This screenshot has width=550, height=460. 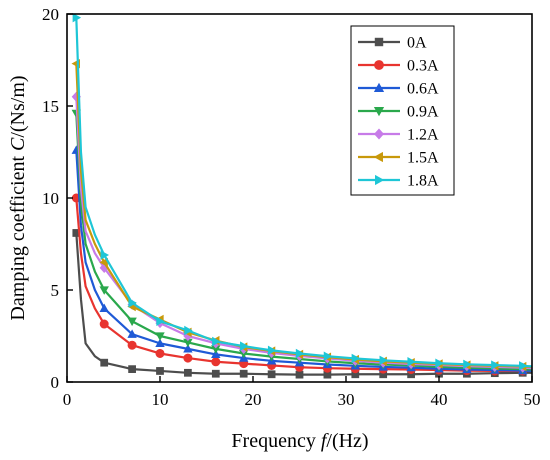 I want to click on legend-item-0.9A: 0.9A, so click(x=398, y=112).